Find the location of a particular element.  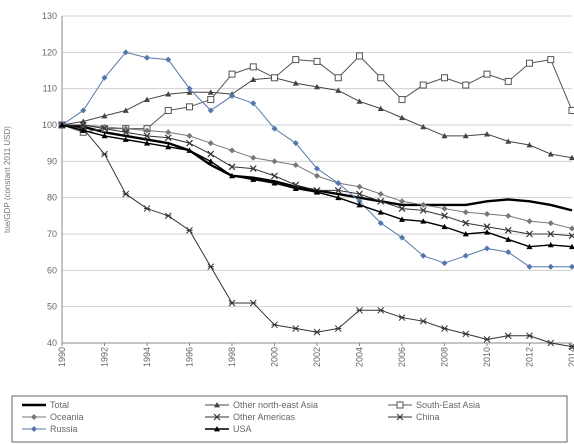

y-tick-label: 120 is located at coordinates (49, 52).